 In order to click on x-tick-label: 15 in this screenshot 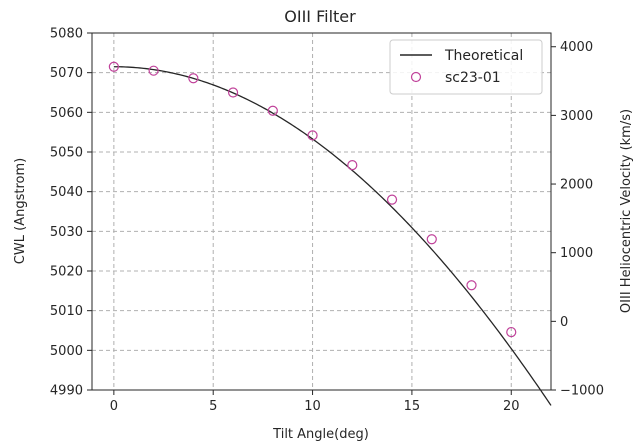, I will do `click(412, 406)`.